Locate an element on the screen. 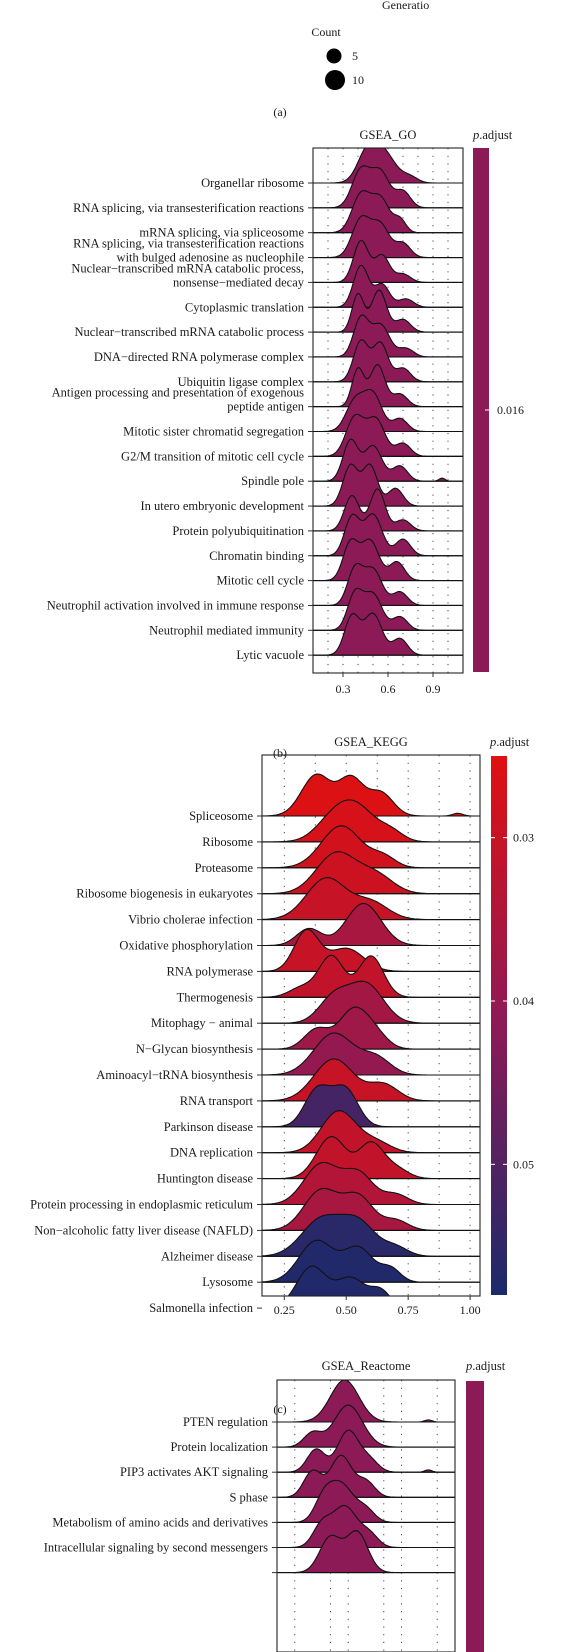 The width and height of the screenshot is (565, 1652). row-label: peptide antigen is located at coordinates (265, 407).